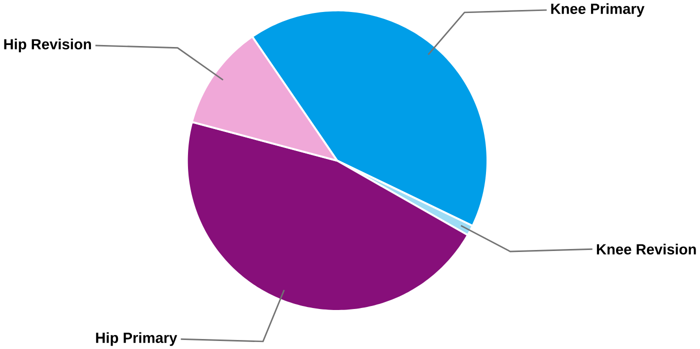  What do you see at coordinates (646, 249) in the screenshot?
I see `slice-label: Knee Revision` at bounding box center [646, 249].